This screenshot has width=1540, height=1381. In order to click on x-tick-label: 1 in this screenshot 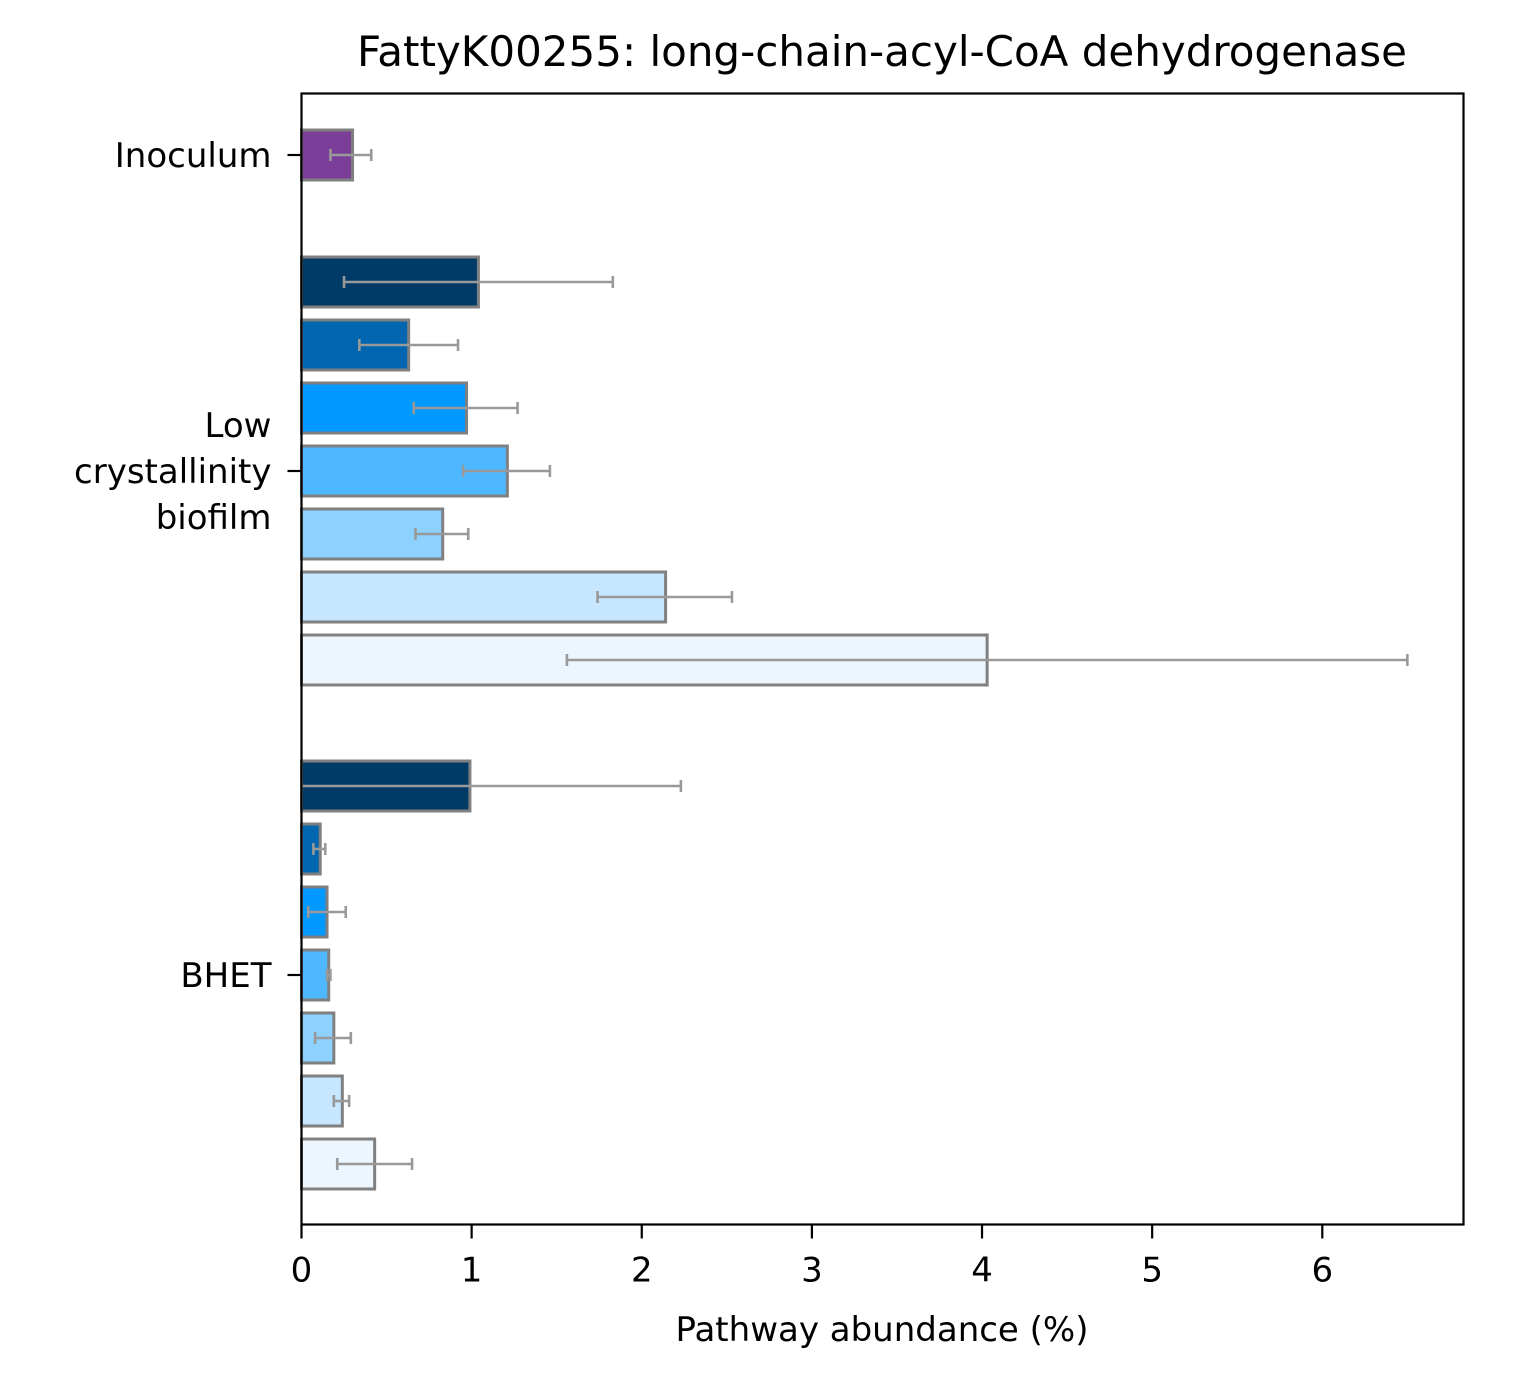, I will do `click(472, 1271)`.